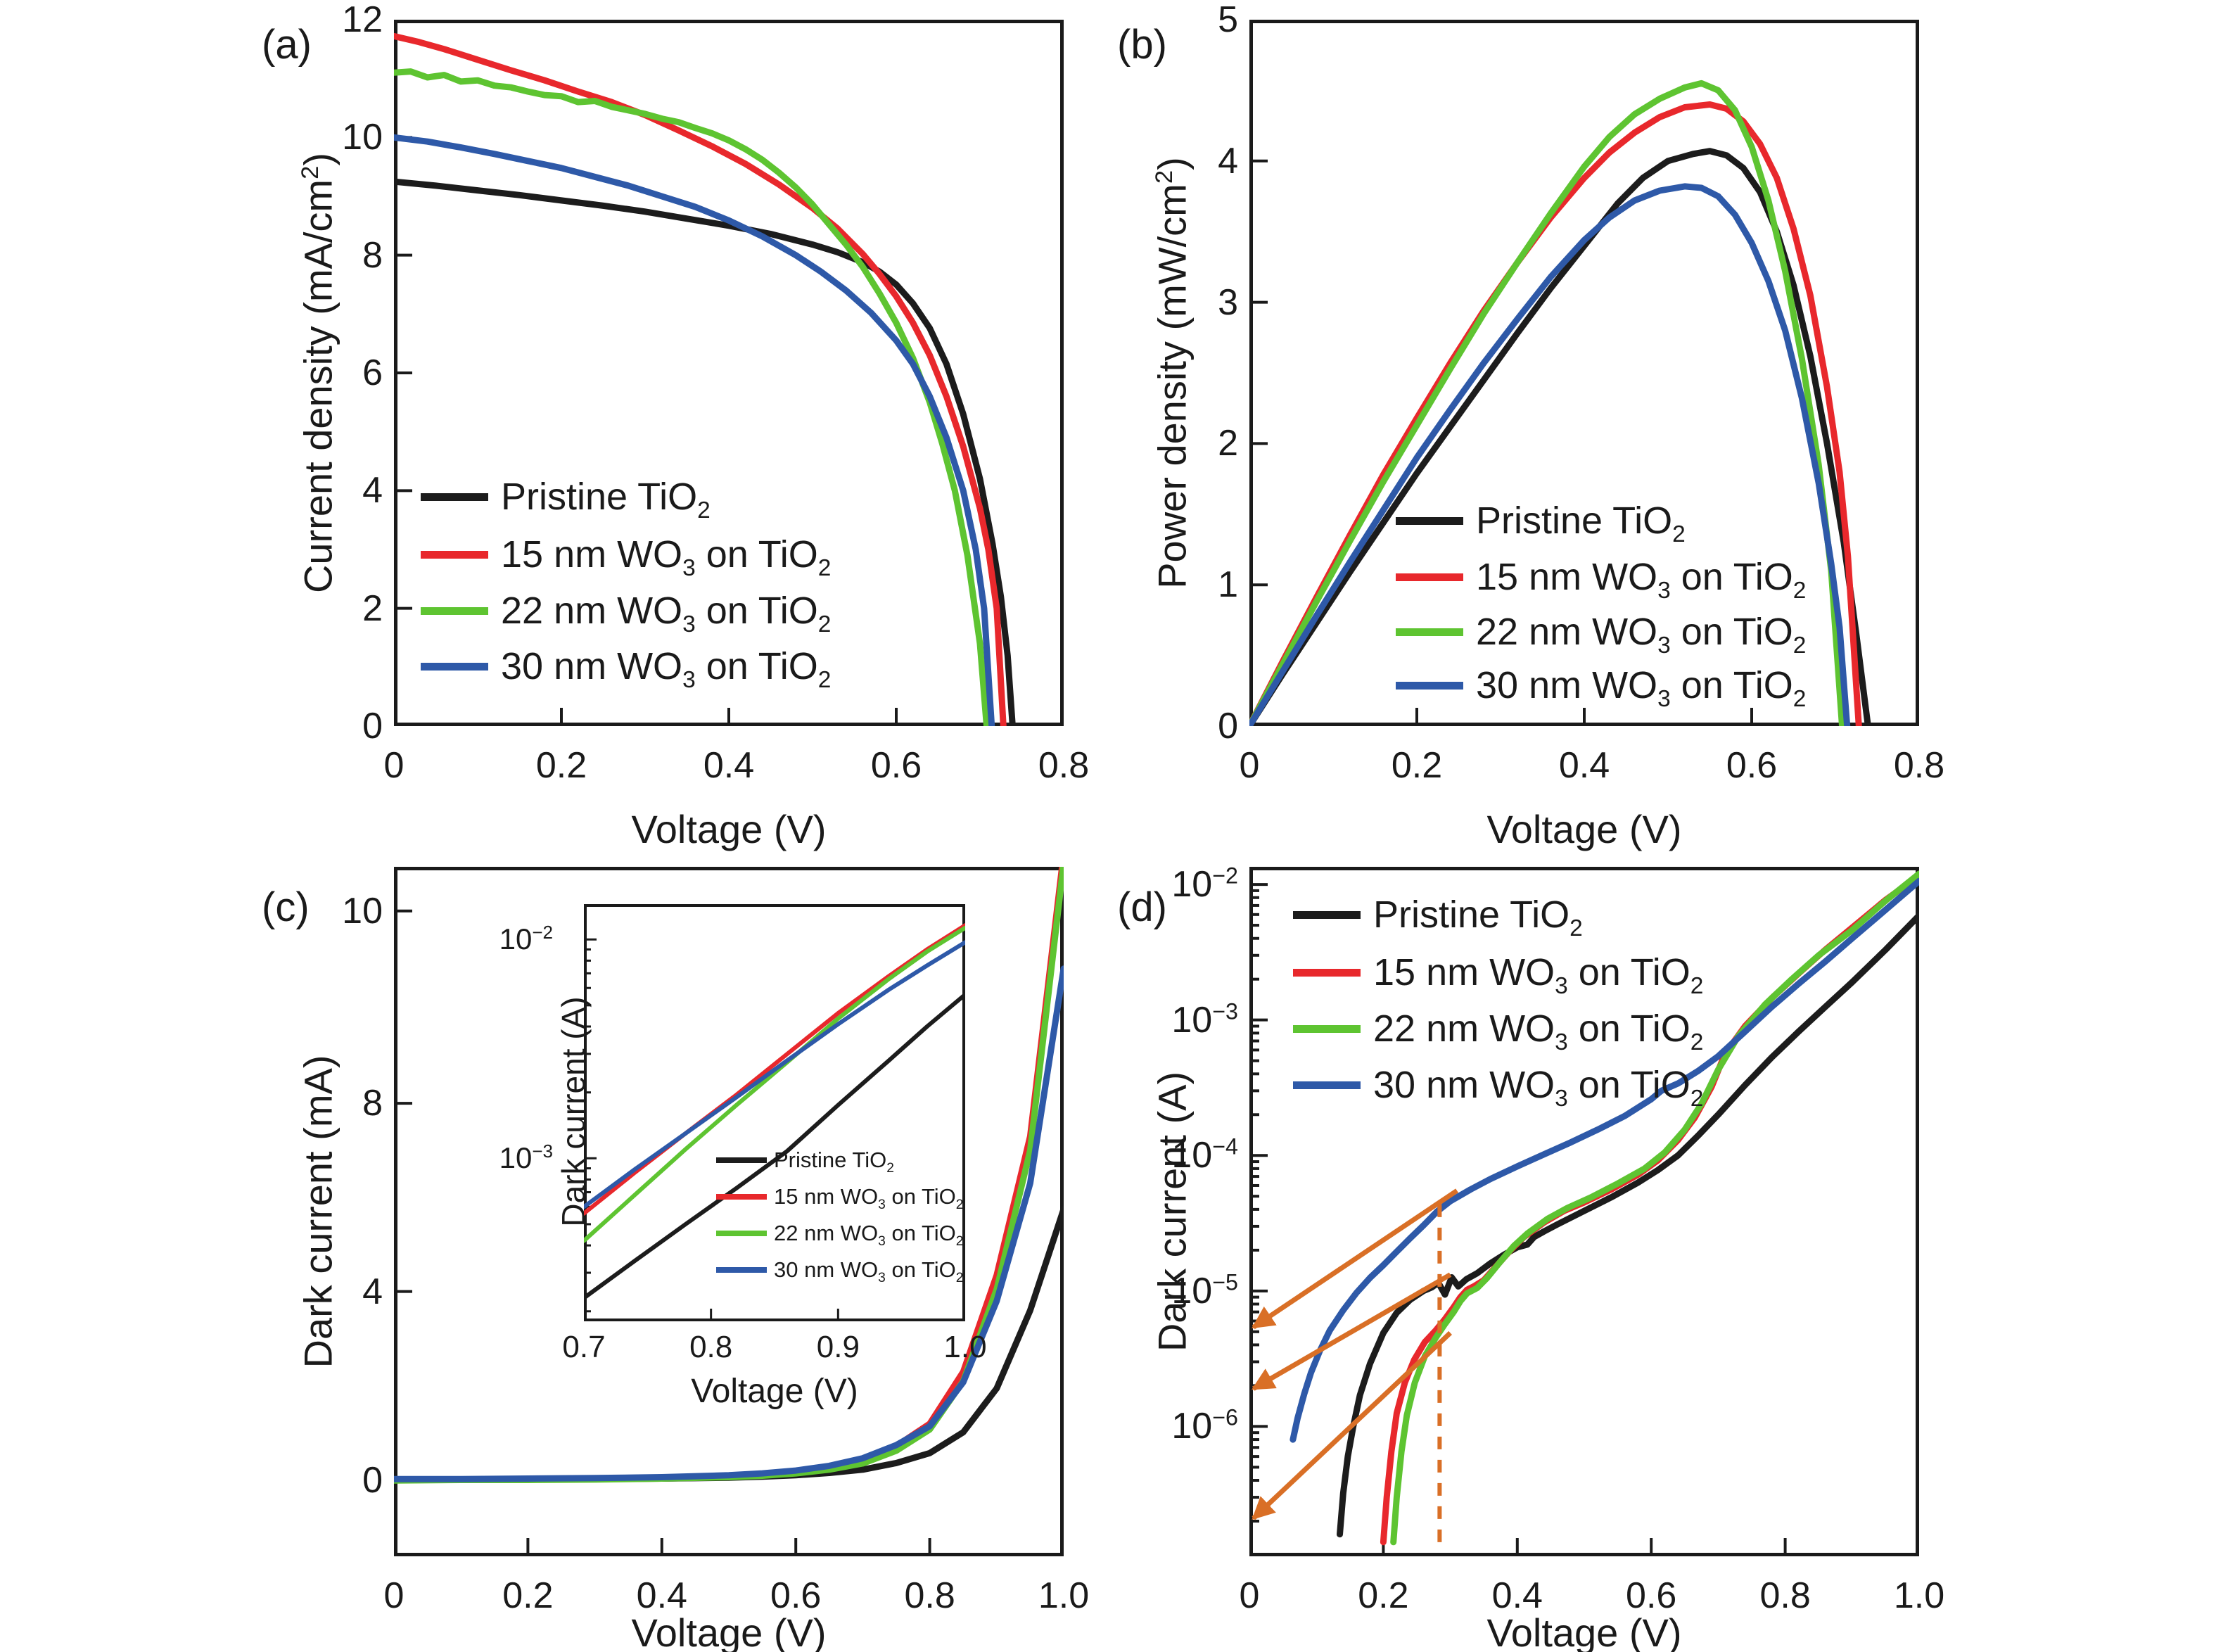  What do you see at coordinates (729, 1631) in the screenshot?
I see `panel-c-x-axis-title: Voltage (V)` at bounding box center [729, 1631].